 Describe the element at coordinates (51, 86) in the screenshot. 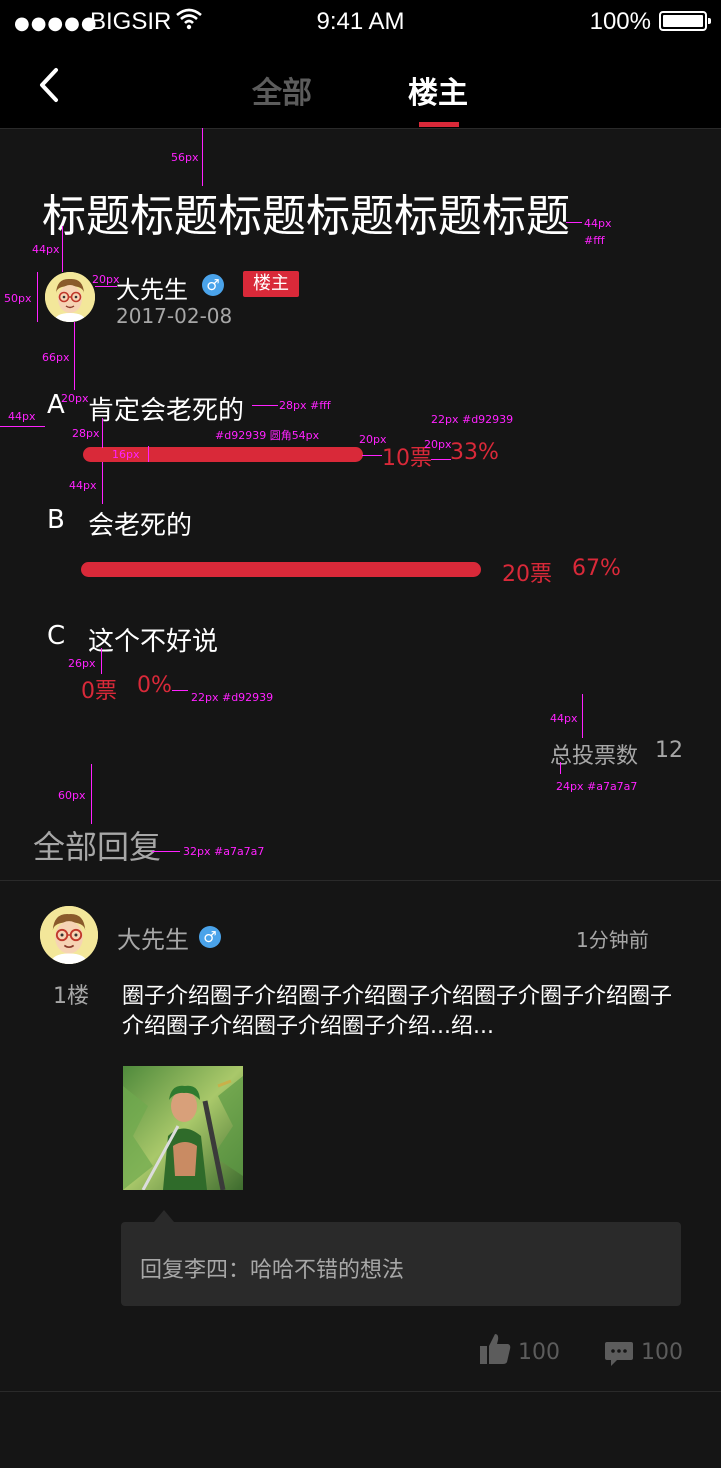

I see `back-chevron-icon` at that location.